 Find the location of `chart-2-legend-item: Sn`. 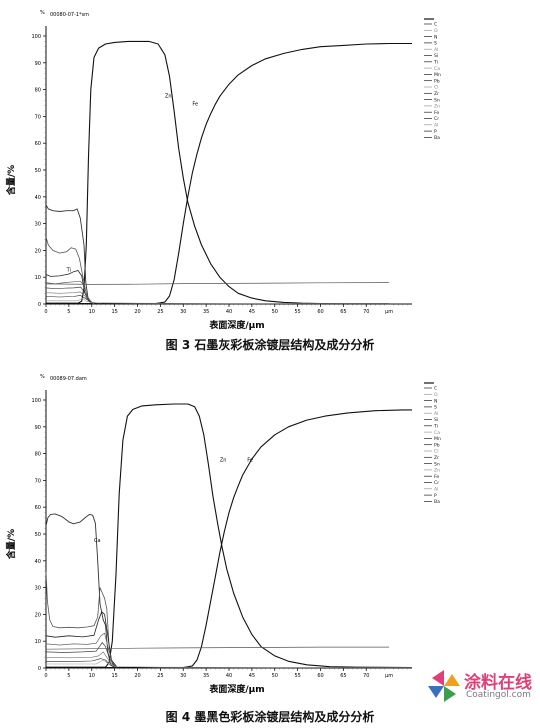

chart-2-legend-item: Sn is located at coordinates (437, 464).